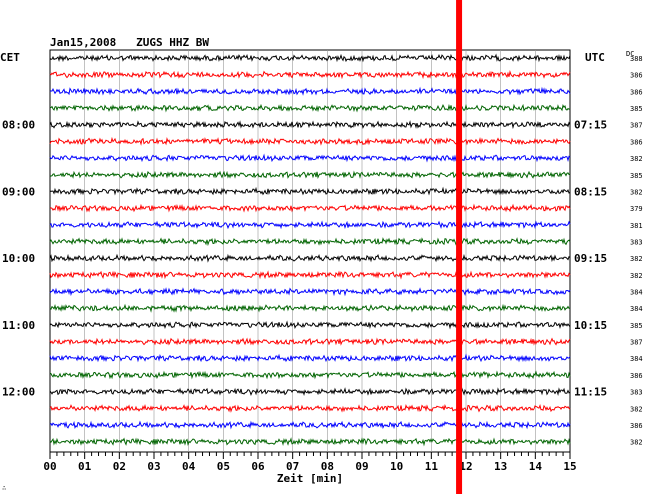 The width and height of the screenshot is (650, 494). Describe the element at coordinates (4, 488) in the screenshot. I see `corner-mark: ∴` at that location.